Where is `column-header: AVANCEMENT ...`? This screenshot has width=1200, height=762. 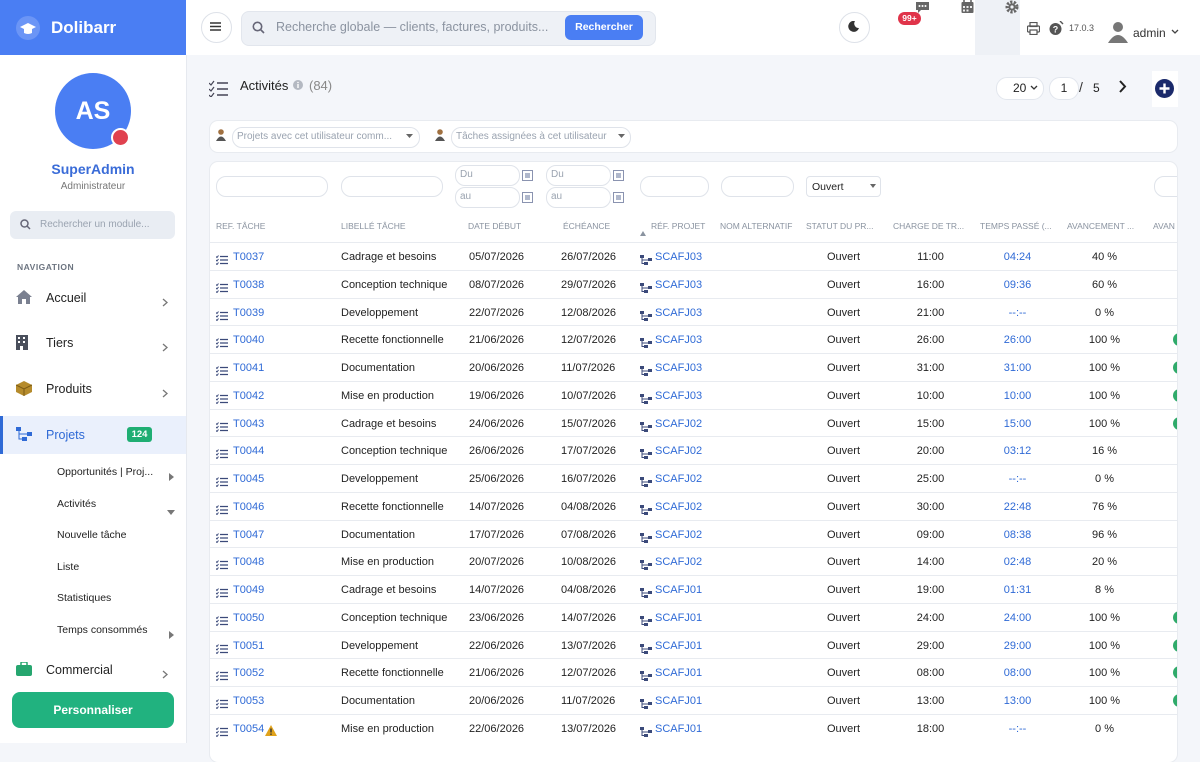
column-header: AVANCEMENT ... is located at coordinates (1101, 226).